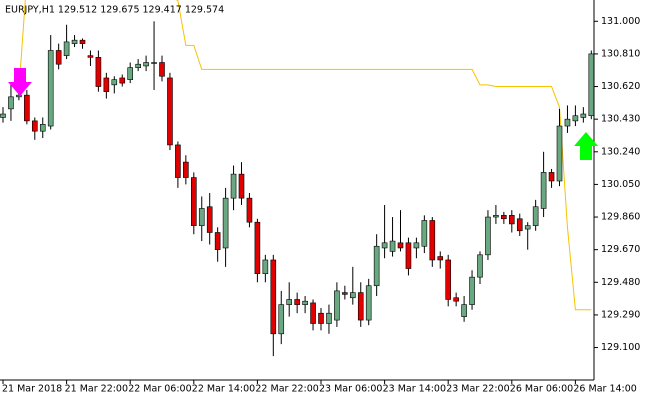  Describe the element at coordinates (586, 146) in the screenshot. I see `buy-arrow` at that location.